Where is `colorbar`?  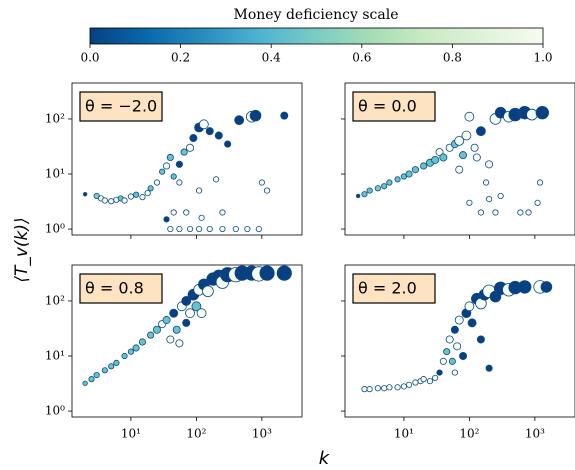
colorbar is located at coordinates (316, 36).